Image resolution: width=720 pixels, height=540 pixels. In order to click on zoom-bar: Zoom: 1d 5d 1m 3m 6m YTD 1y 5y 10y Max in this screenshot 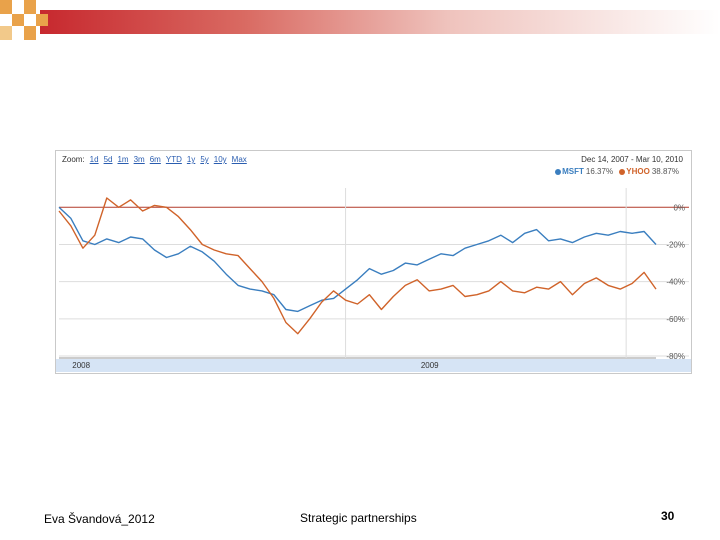, I will do `click(154, 159)`.